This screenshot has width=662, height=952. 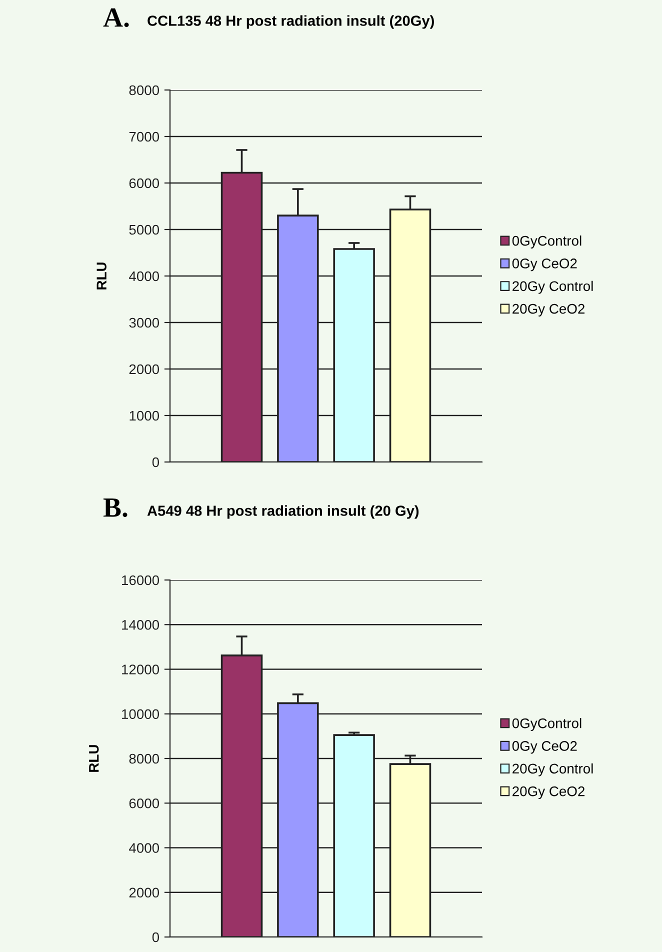 I want to click on y-tick-label: 10000, so click(x=141, y=714).